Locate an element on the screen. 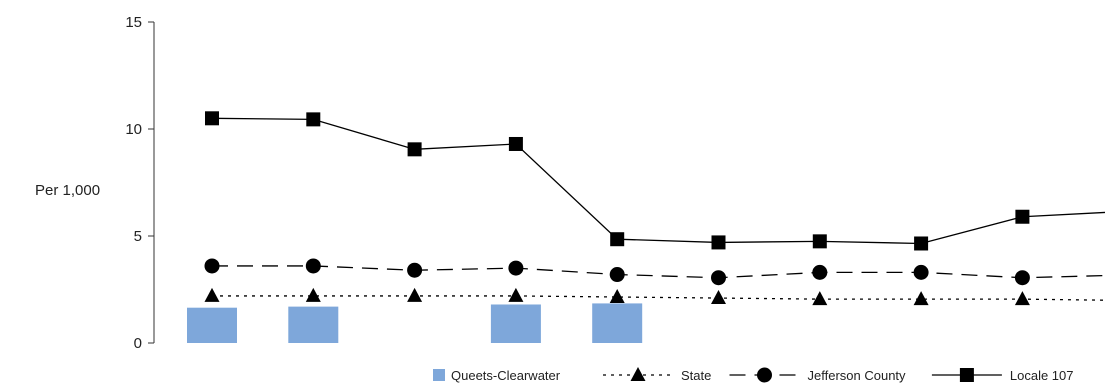 The height and width of the screenshot is (386, 1105). bars-group is located at coordinates (415, 323).